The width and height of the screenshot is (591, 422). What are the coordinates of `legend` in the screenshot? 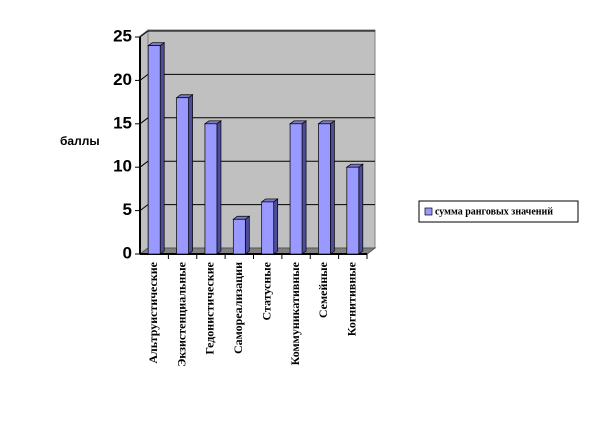 It's located at (498, 211).